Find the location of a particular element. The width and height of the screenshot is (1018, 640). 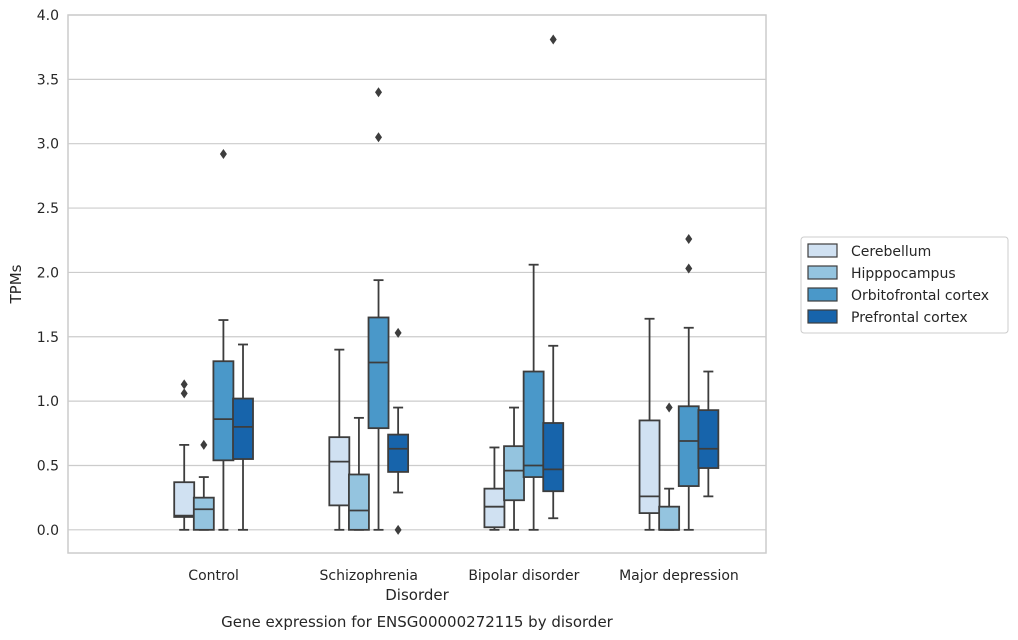

x-tick-label: Control is located at coordinates (213, 576).